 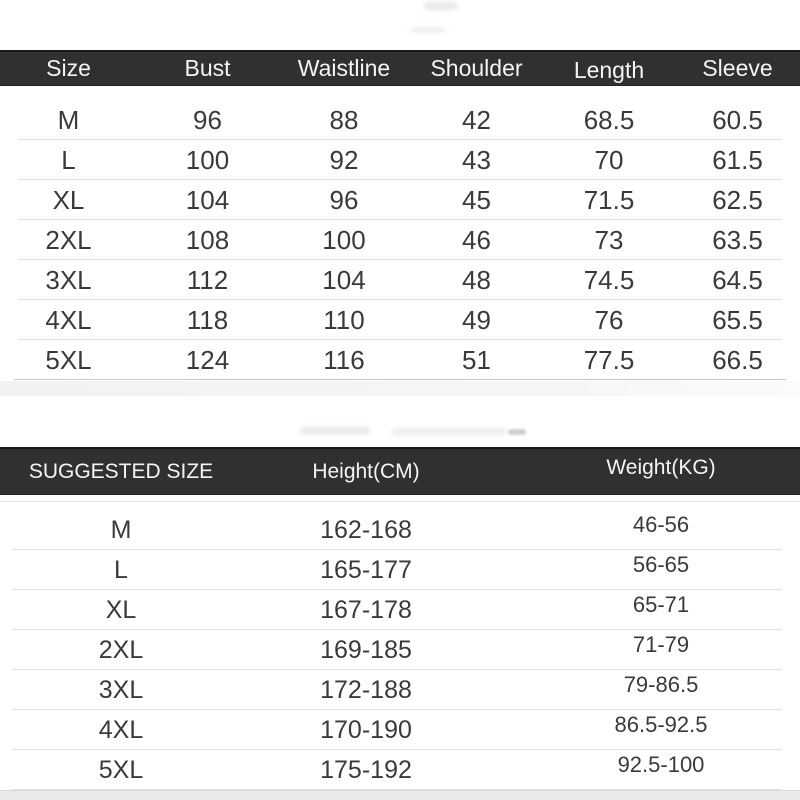 What do you see at coordinates (661, 524) in the screenshot?
I see `weight-cell: 46-56` at bounding box center [661, 524].